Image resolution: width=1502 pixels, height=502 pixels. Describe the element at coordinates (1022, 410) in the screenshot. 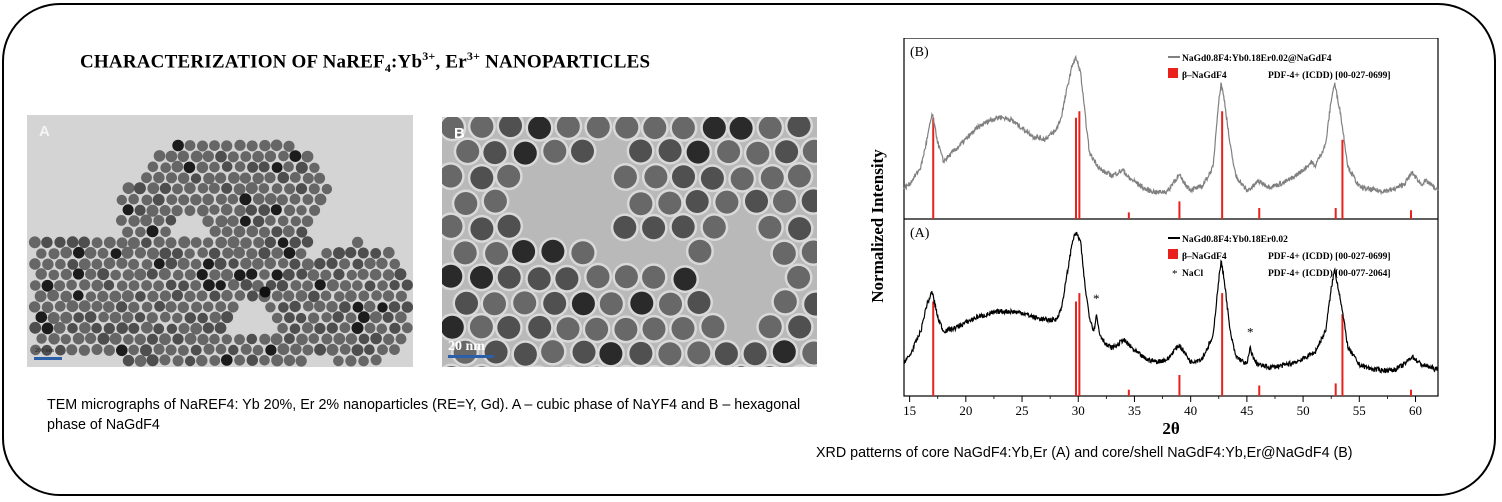

I see `x-tick-label: 25` at that location.